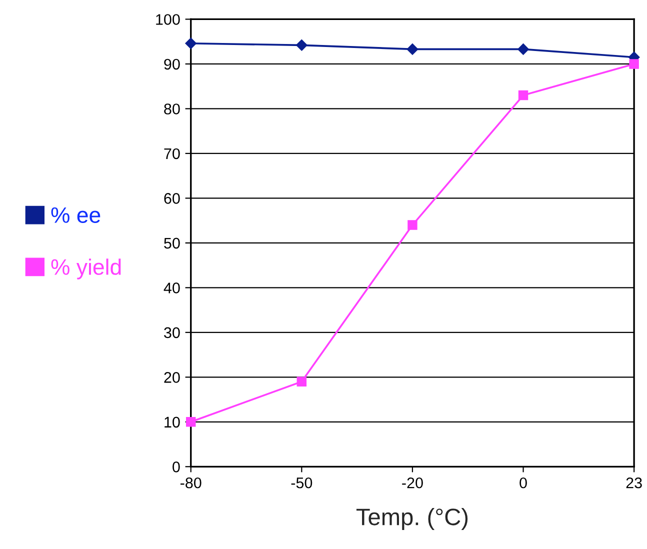  What do you see at coordinates (172, 377) in the screenshot?
I see `y-tick-label: 20` at bounding box center [172, 377].